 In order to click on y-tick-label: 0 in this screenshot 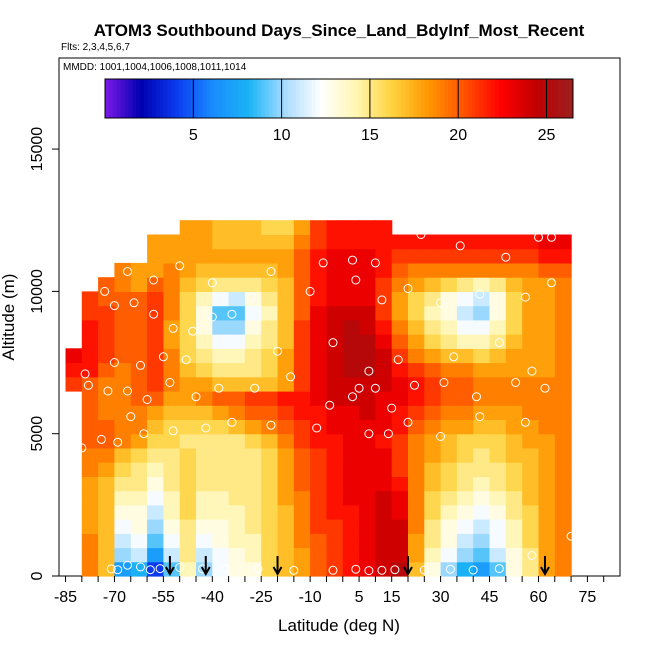, I will do `click(37, 575)`.